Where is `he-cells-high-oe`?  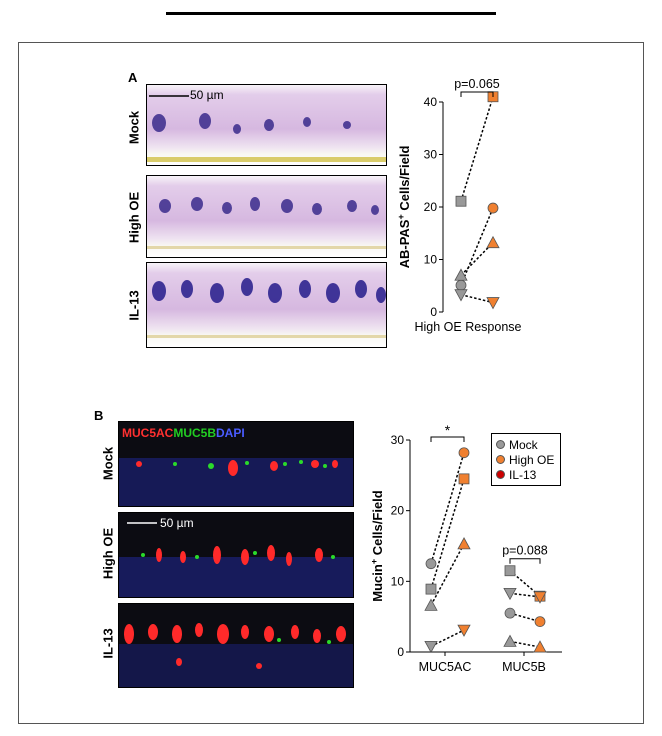
he-cells-high-oe is located at coordinates (266, 223).